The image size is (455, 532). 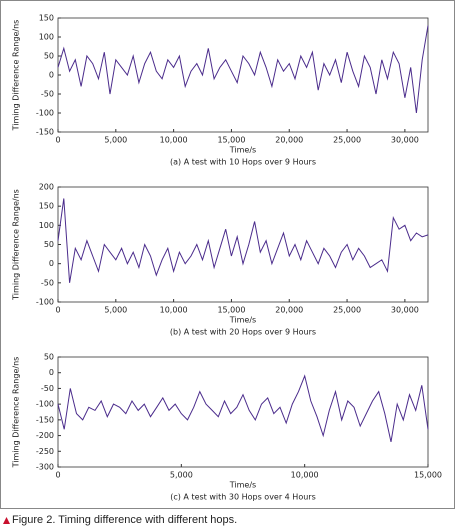 What do you see at coordinates (45, 467) in the screenshot?
I see `y-tick-label: -300` at bounding box center [45, 467].